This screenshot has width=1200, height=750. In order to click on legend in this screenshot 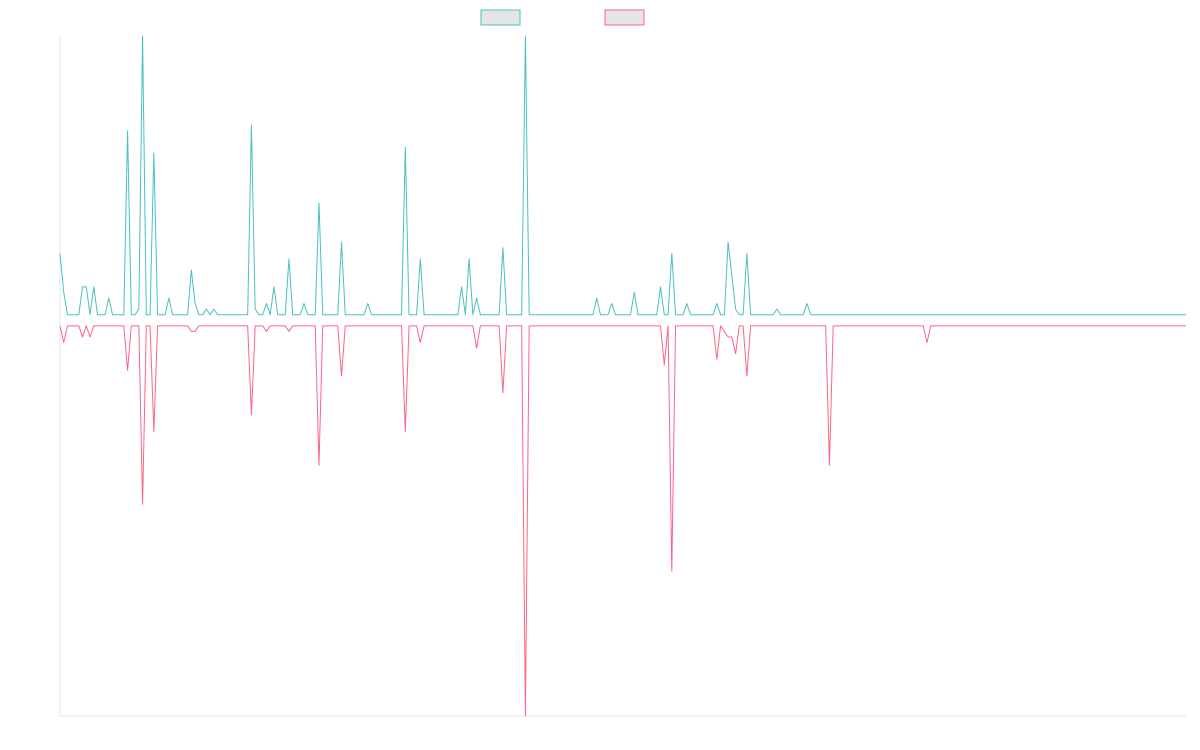, I will do `click(562, 17)`.